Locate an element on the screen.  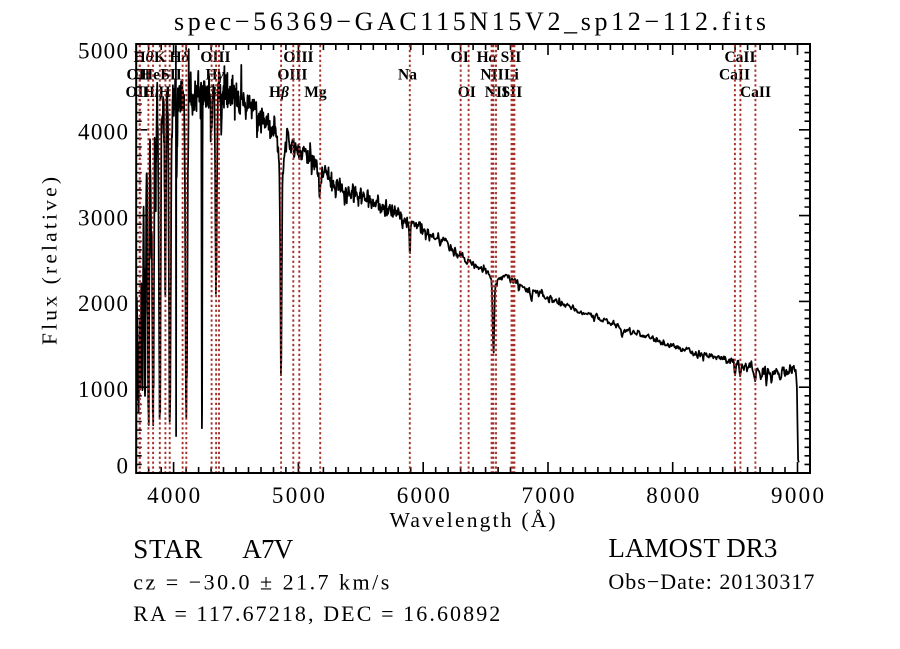
svg-text: Hη is located at coordinates (153, 92).